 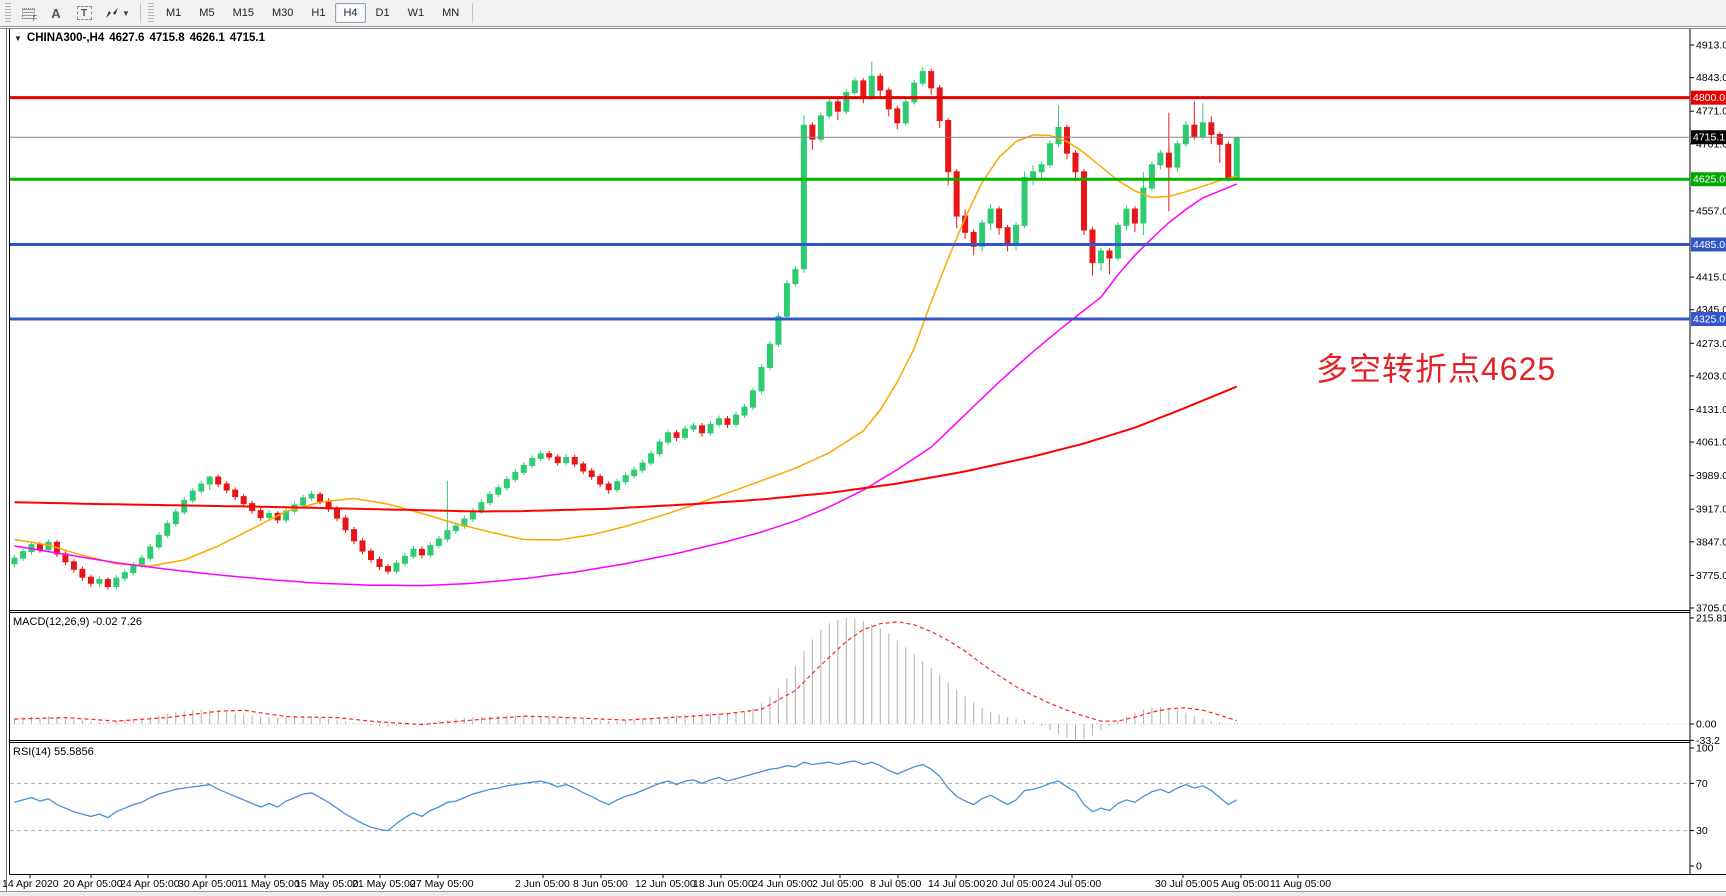 I want to click on rsi-indicator-label: RSI(14) 55.5856, so click(x=53, y=752).